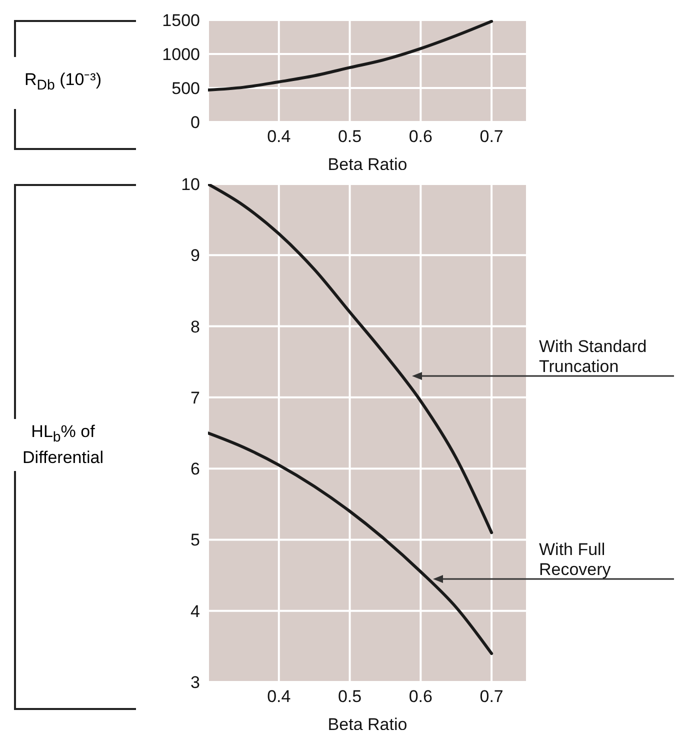  What do you see at coordinates (195, 256) in the screenshot?
I see `y-tick-label: 9` at bounding box center [195, 256].